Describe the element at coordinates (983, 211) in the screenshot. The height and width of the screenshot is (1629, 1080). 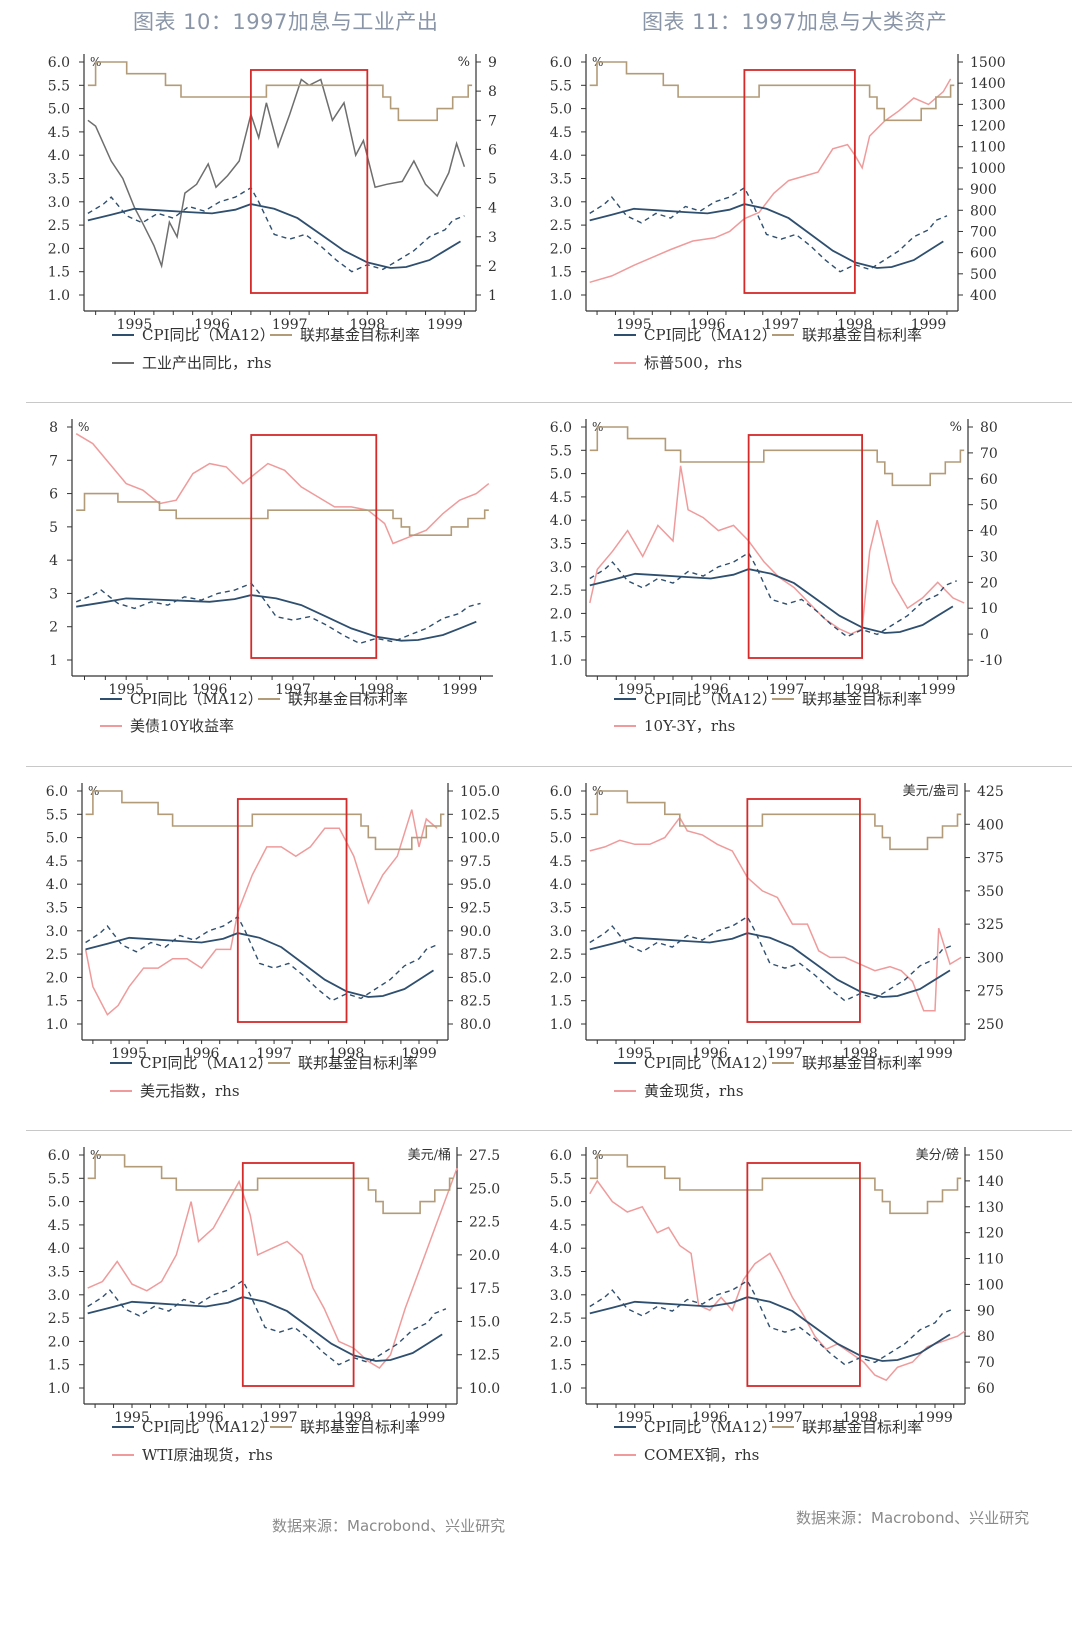
I see `y-tick-label-right: 800` at that location.